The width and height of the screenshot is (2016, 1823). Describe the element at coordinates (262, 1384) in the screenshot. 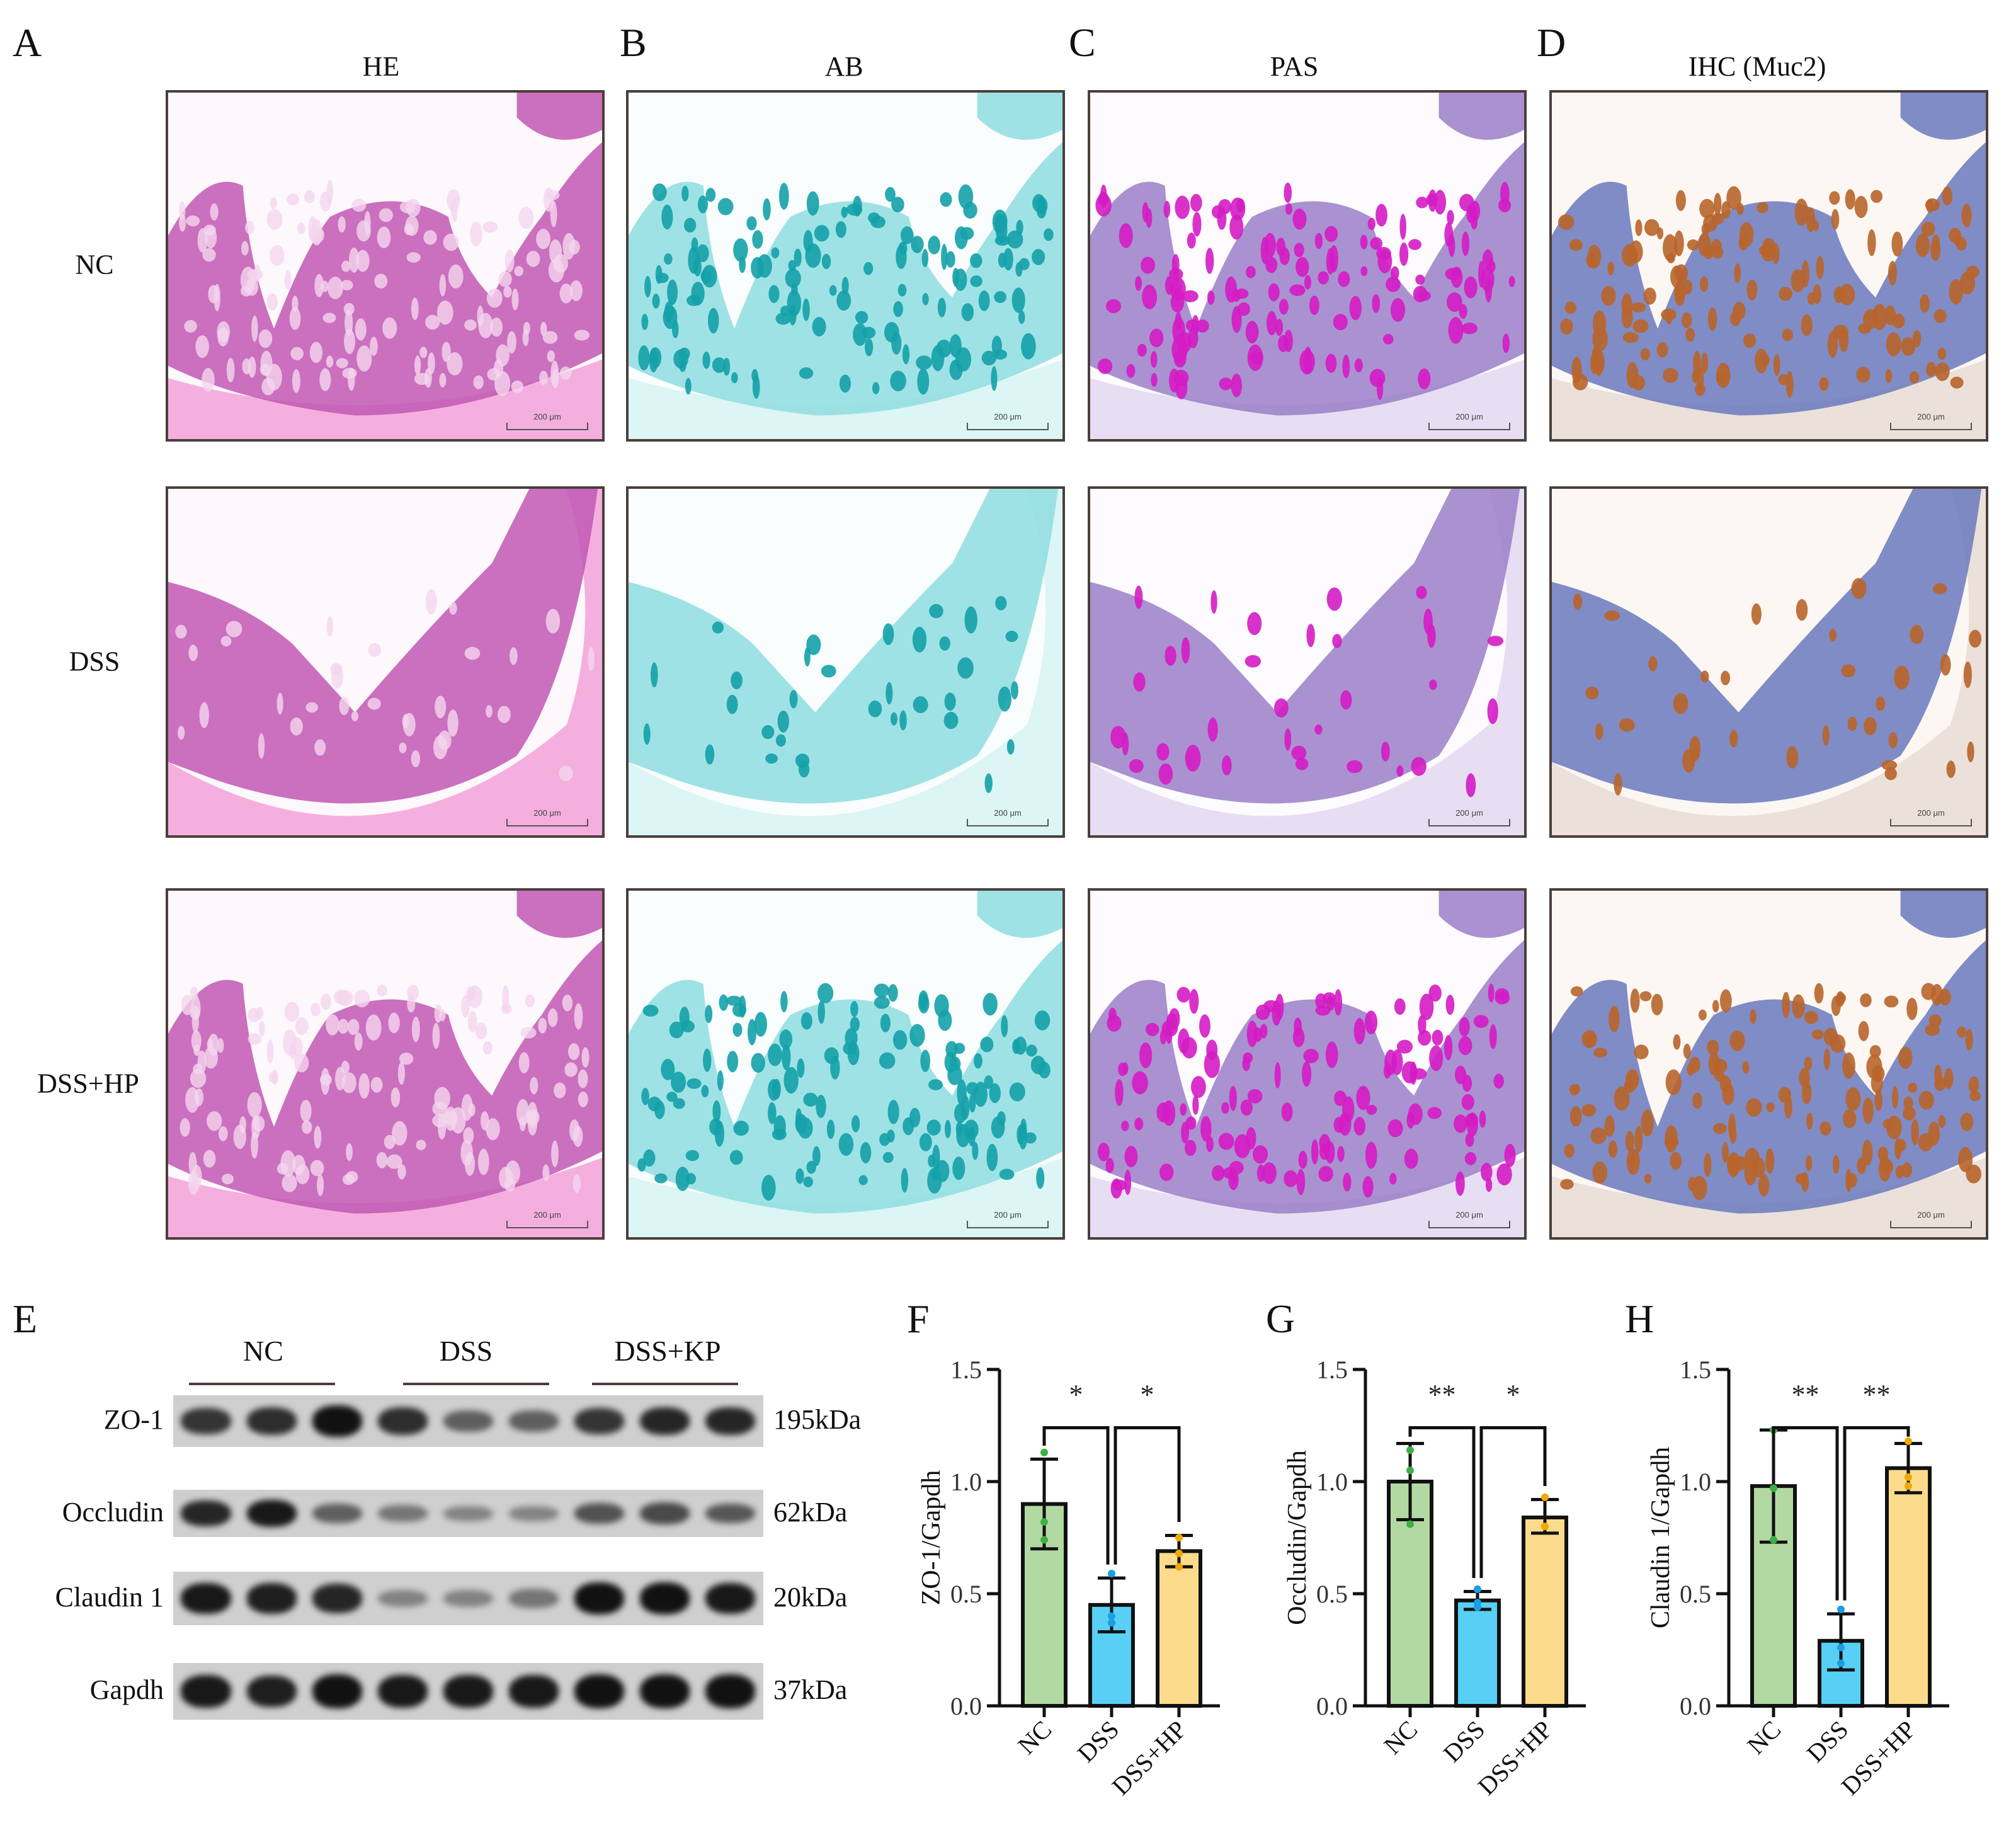

I see `wb-group-line-nc` at that location.